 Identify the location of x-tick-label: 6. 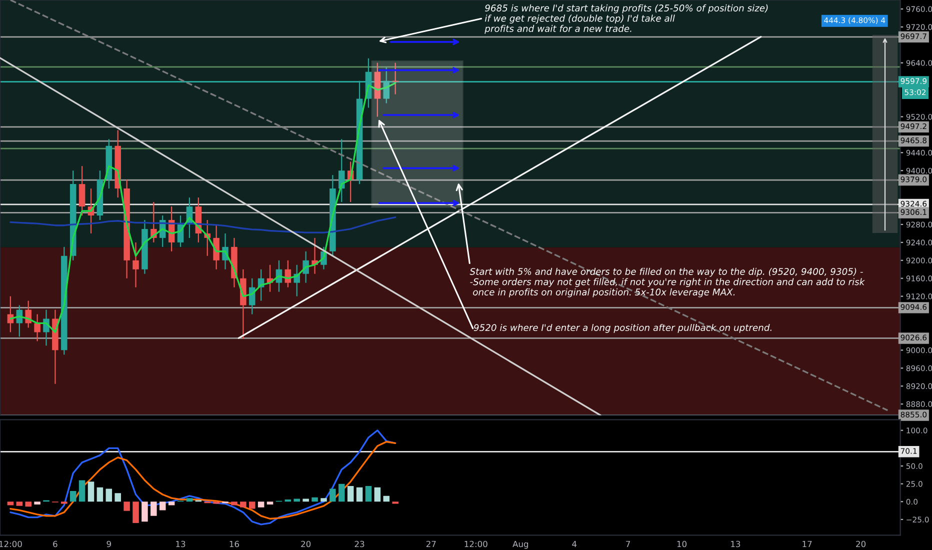
(55, 544).